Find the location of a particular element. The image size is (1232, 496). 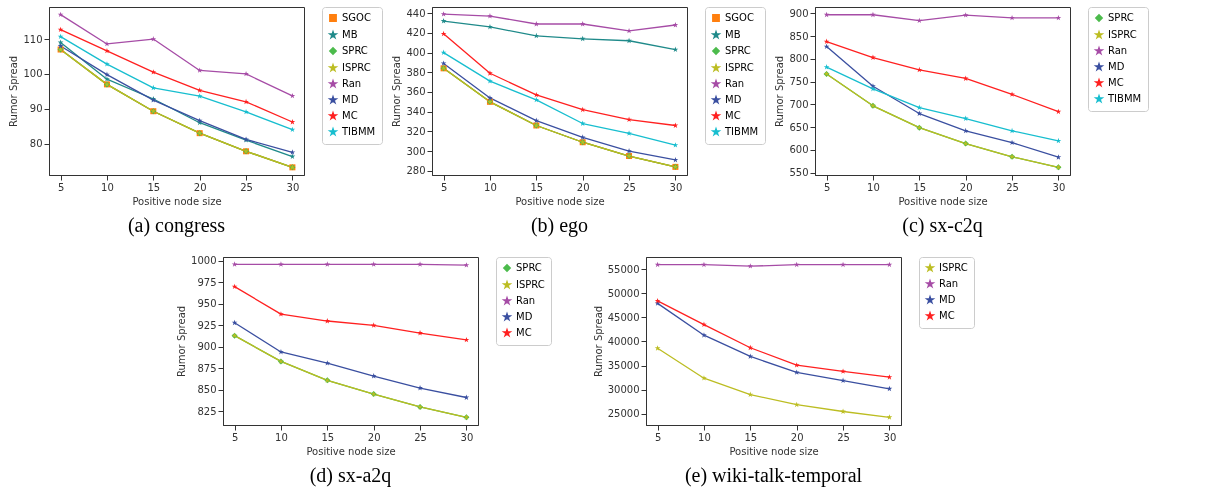

y-tick-label: 50000 is located at coordinates (623, 293).